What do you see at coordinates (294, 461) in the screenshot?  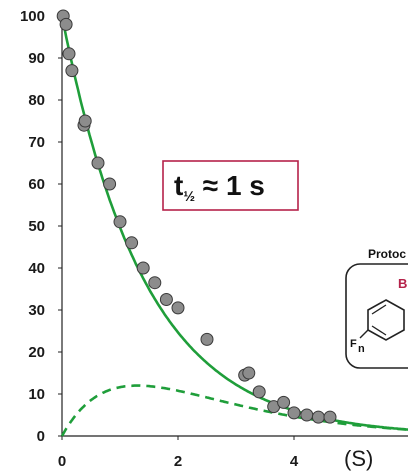 I see `x-tick-label: 4` at bounding box center [294, 461].